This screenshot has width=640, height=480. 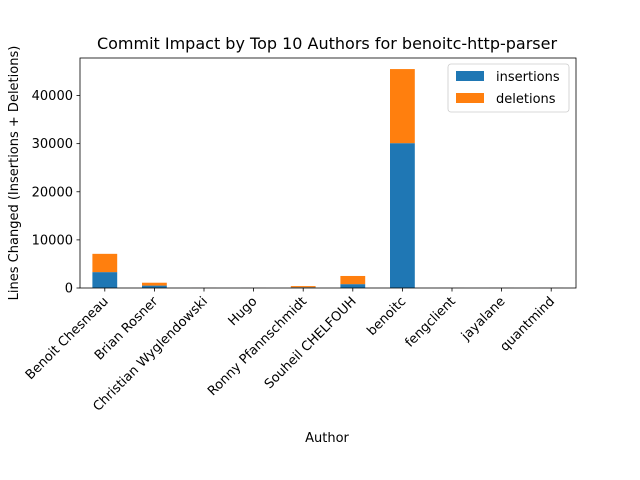 I want to click on x-tick-label-0: Benoit Chesneau, so click(x=67, y=338).